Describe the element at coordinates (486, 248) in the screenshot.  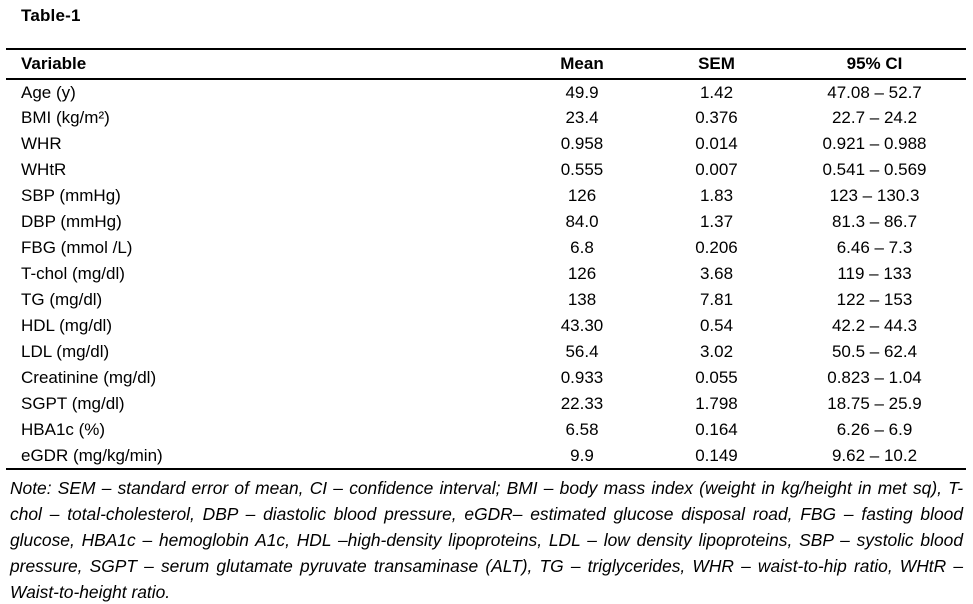
I see `table-row: FBG (mmol /L) 6.8 0.206 6.46 – 7.3` at that location.